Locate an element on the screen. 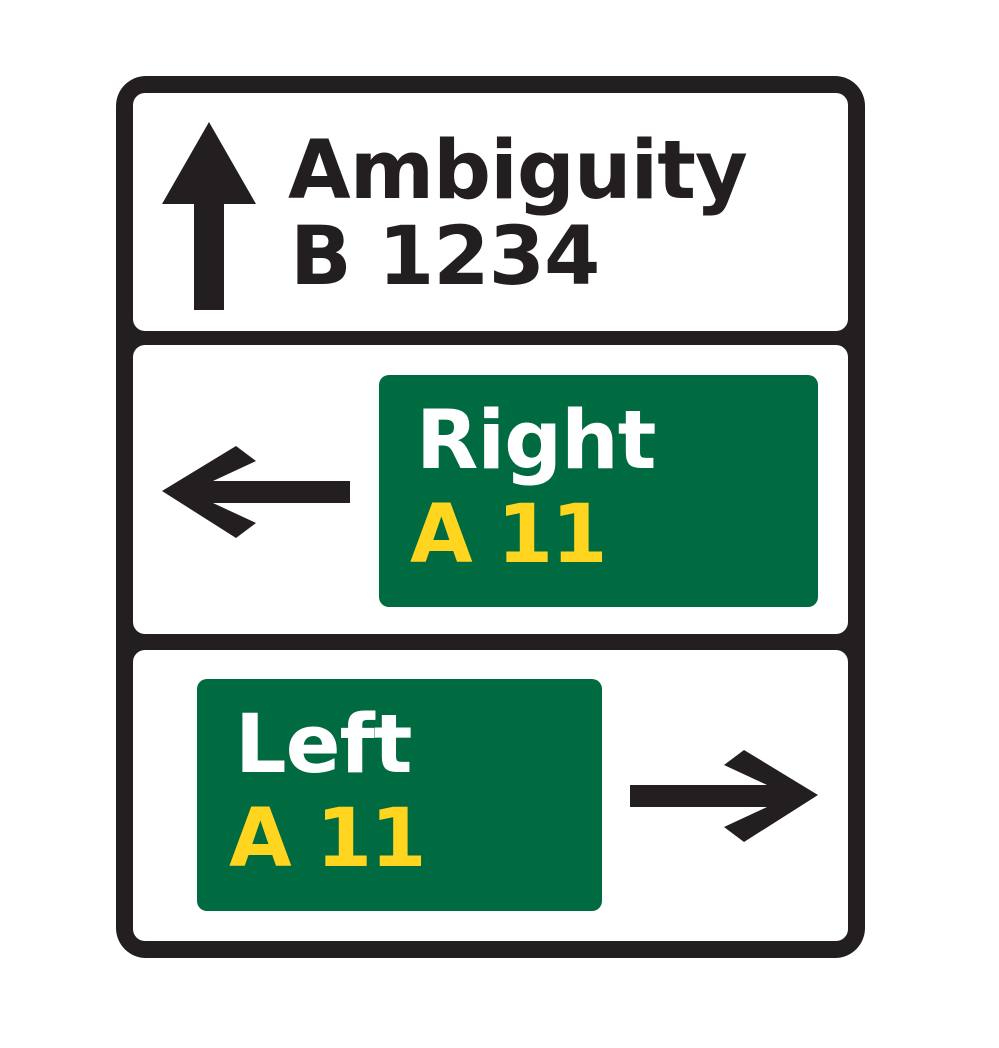 Image resolution: width=999 pixels, height=1048 pixels. destination-right: Right is located at coordinates (536, 441).